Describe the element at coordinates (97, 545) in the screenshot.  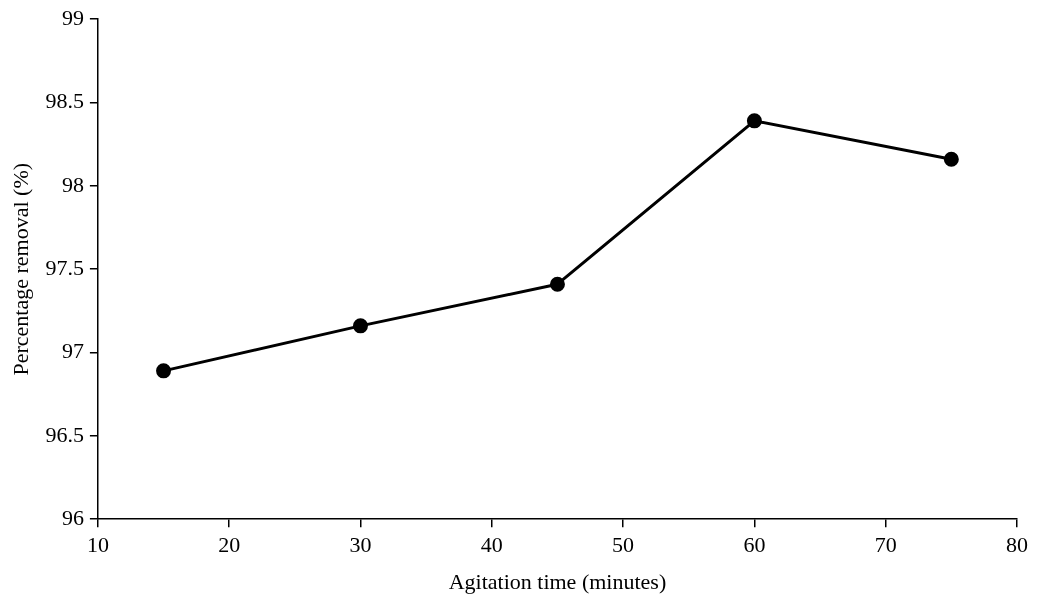
I see `x-tick-label: 10` at that location.